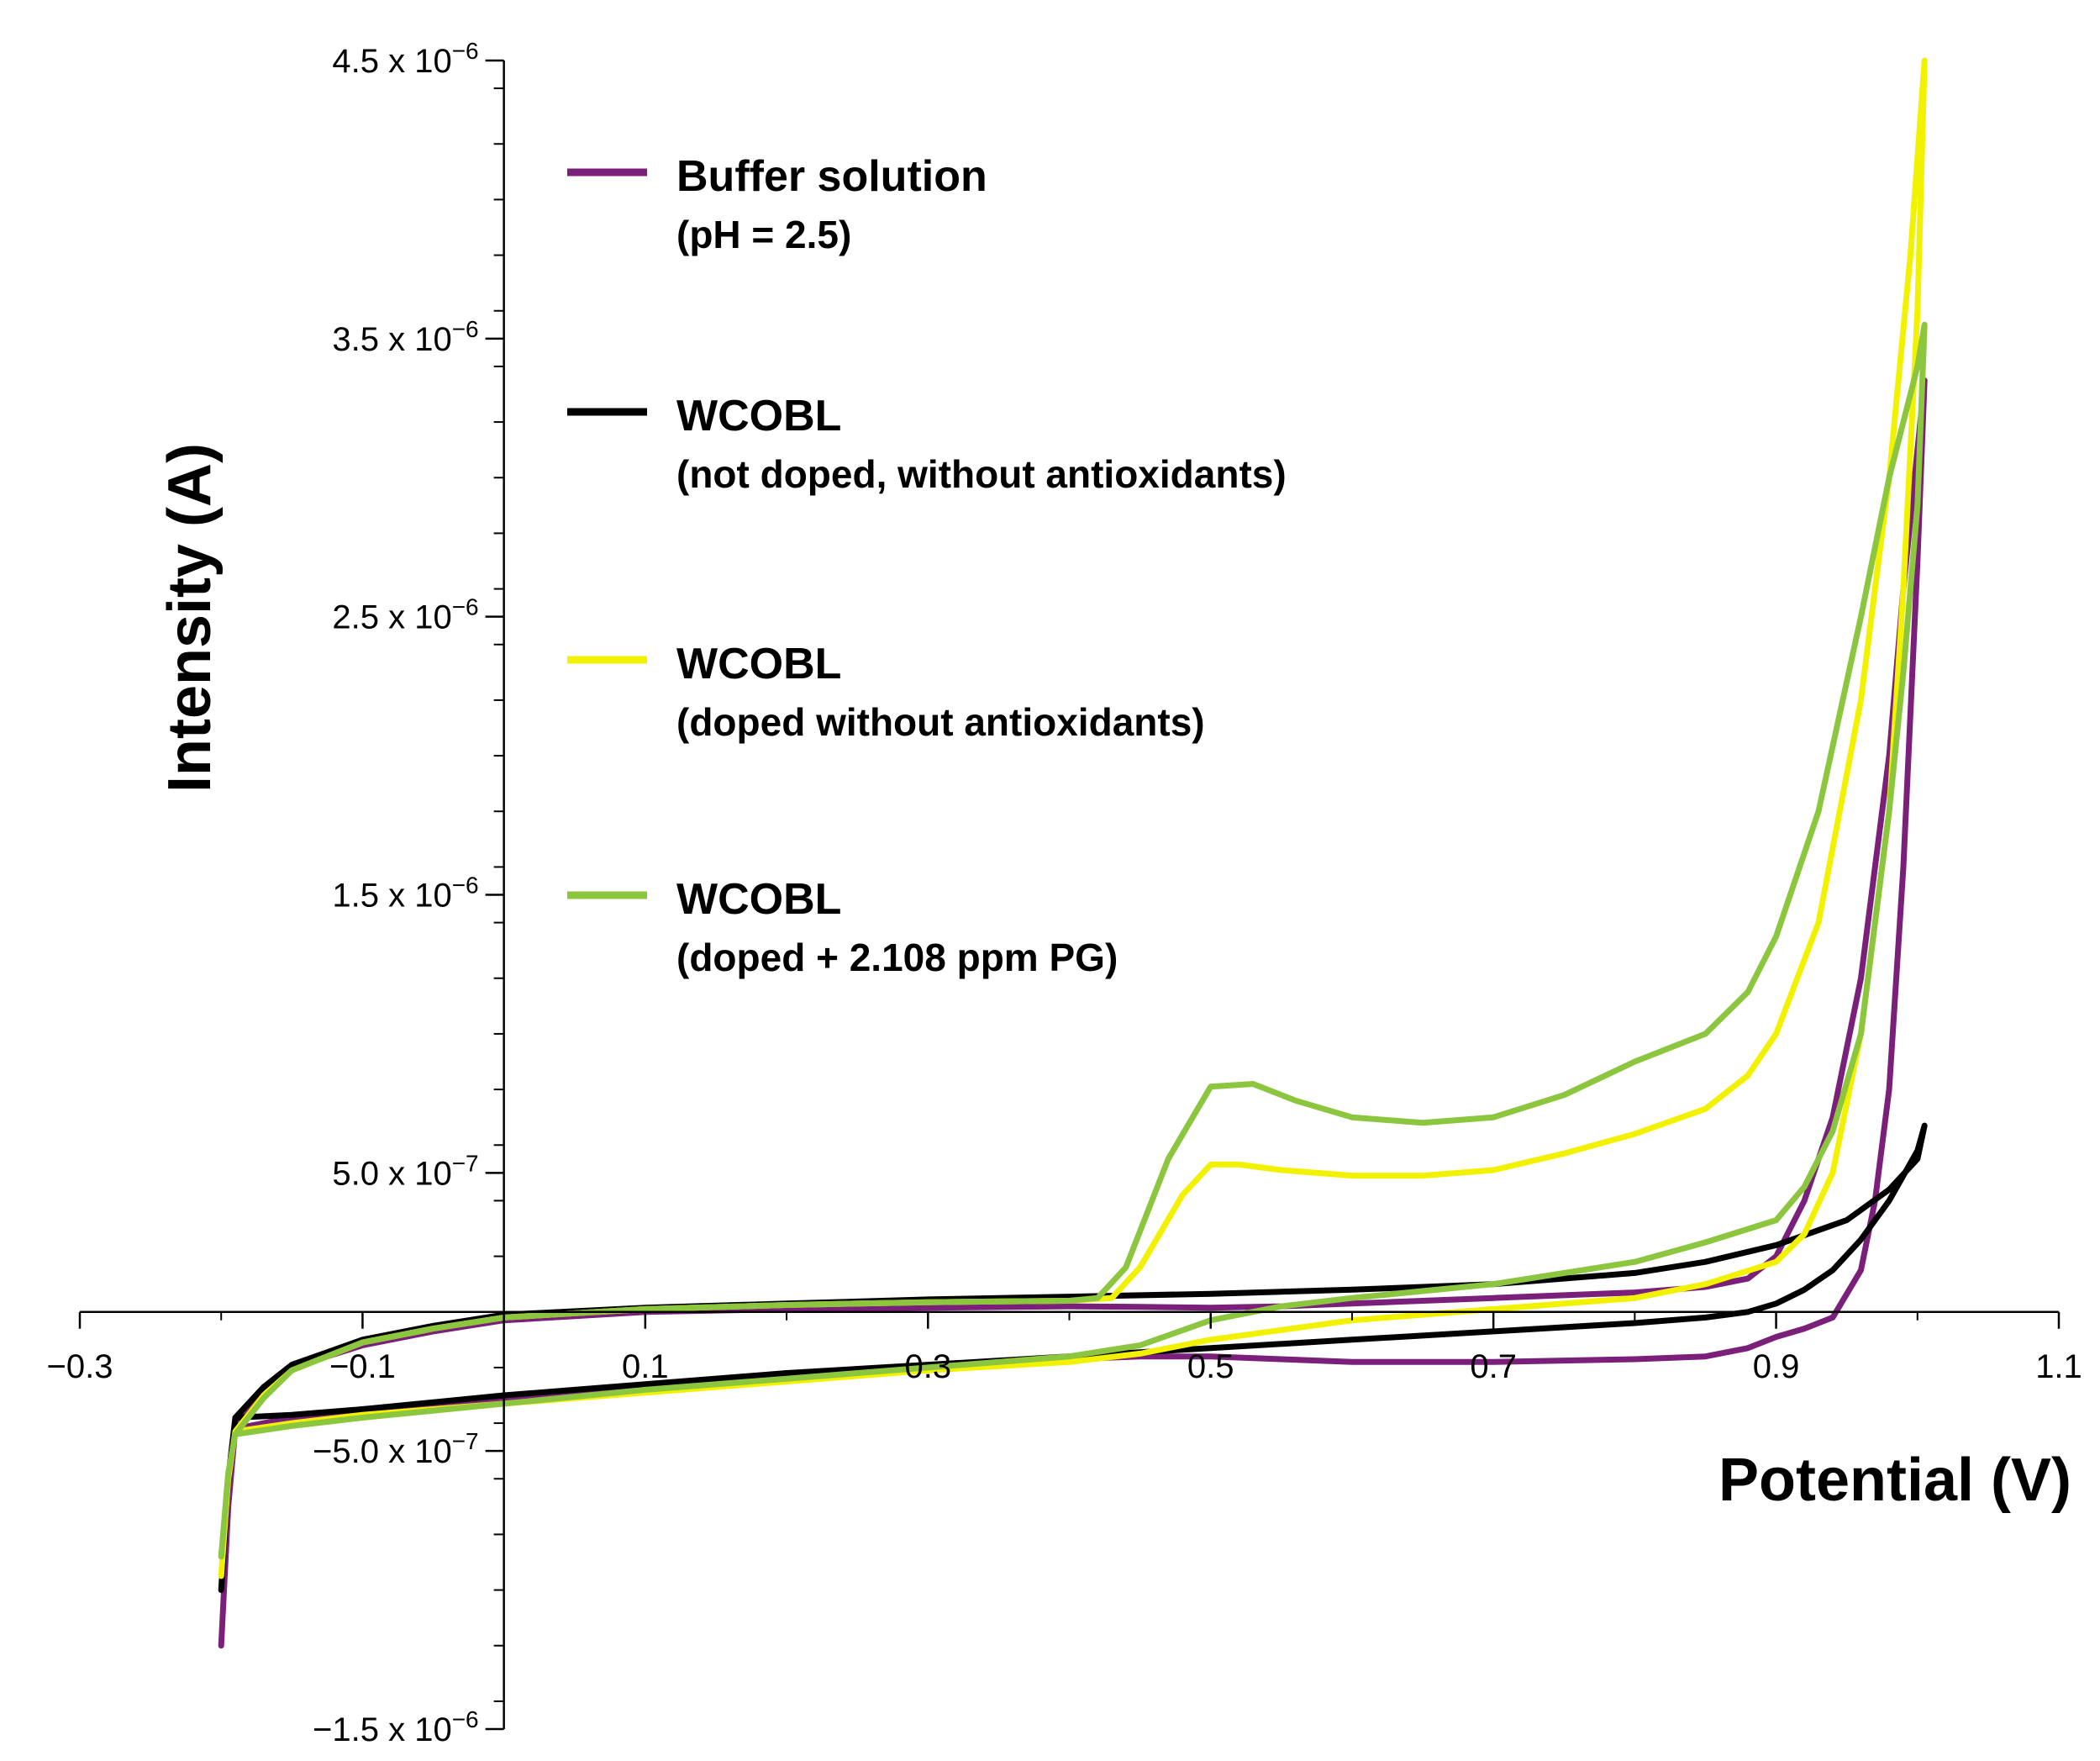  I want to click on x-tick-label: 0.9, so click(1776, 1366).